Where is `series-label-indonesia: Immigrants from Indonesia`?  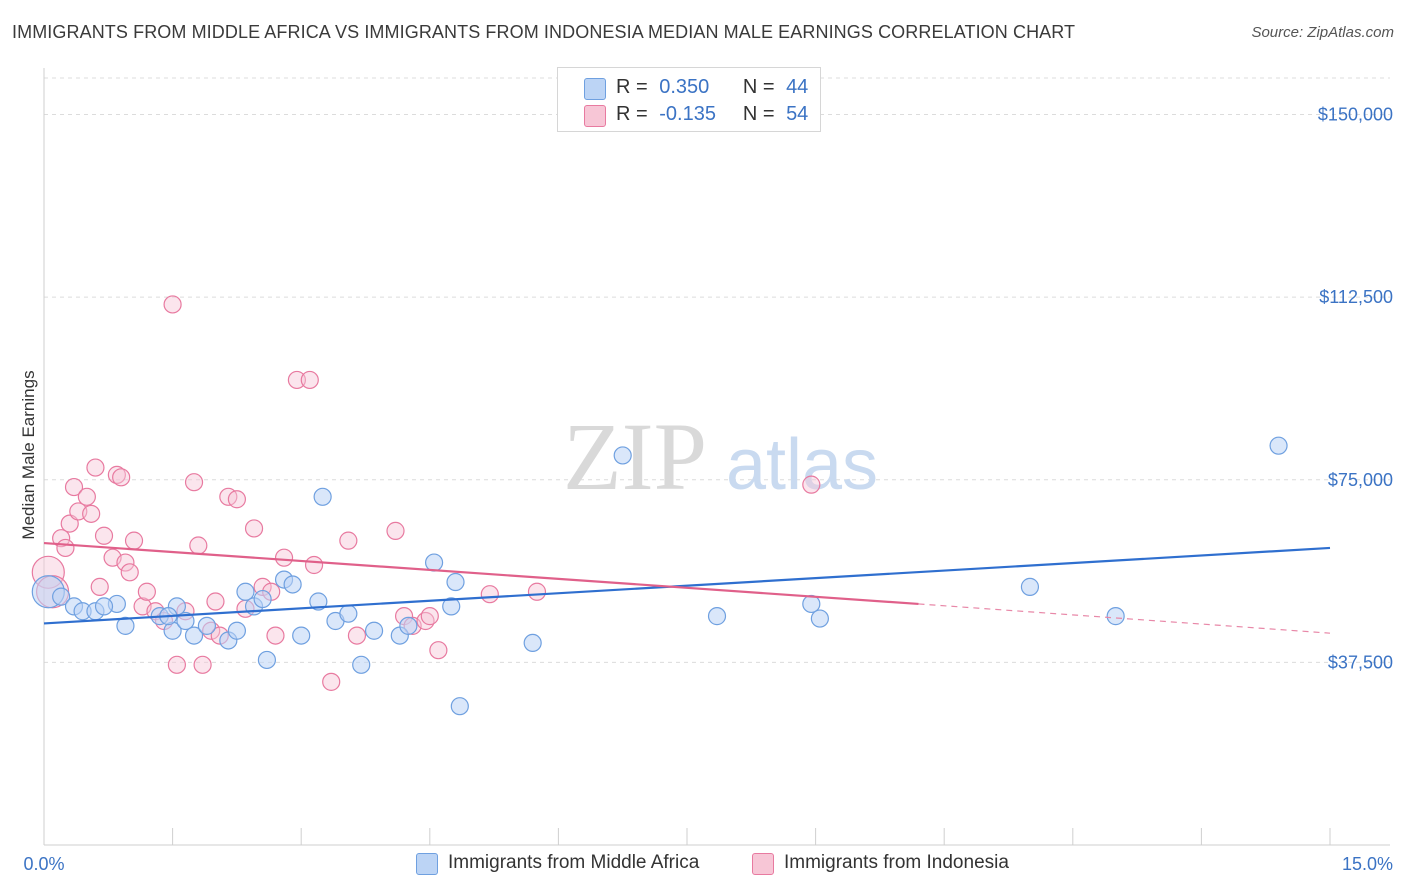
series-label-indonesia: Immigrants from Indonesia is located at coordinates (896, 862).